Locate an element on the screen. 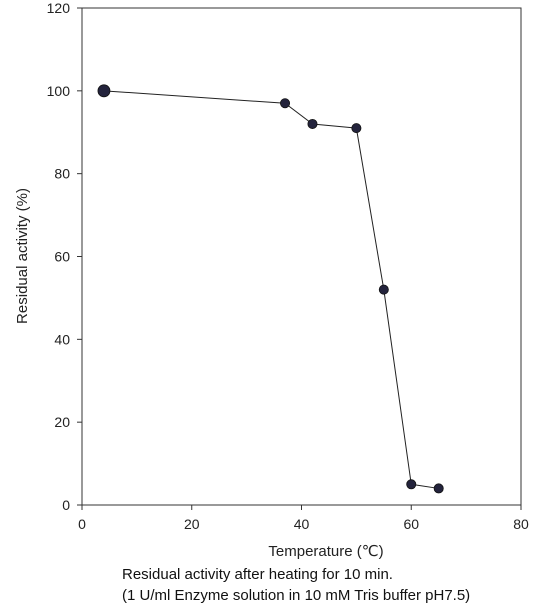 This screenshot has height=613, width=549. x-tick-label: 0 is located at coordinates (82, 524).